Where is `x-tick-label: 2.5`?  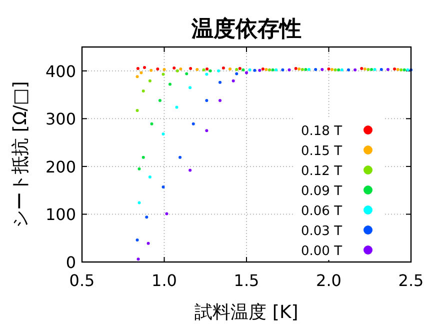
x-tick-label: 2.5 is located at coordinates (411, 280).